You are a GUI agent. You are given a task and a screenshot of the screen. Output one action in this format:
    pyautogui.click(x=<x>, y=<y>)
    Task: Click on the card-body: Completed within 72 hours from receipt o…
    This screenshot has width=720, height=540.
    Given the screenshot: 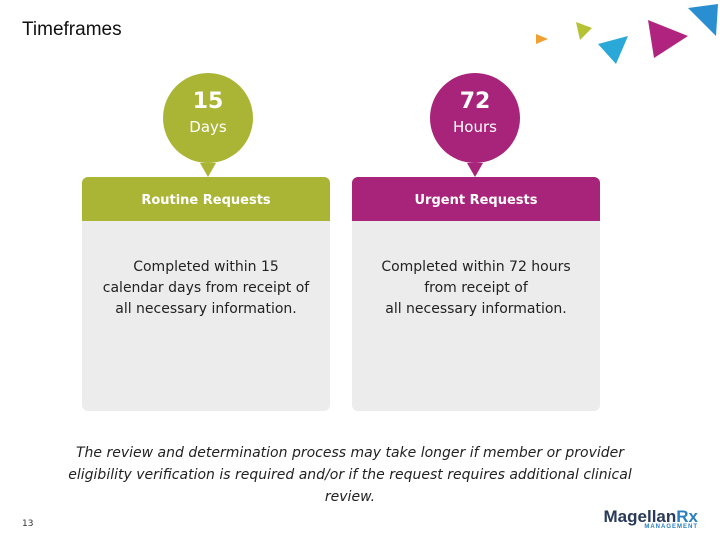 What is the action you would take?
    pyautogui.click(x=476, y=288)
    